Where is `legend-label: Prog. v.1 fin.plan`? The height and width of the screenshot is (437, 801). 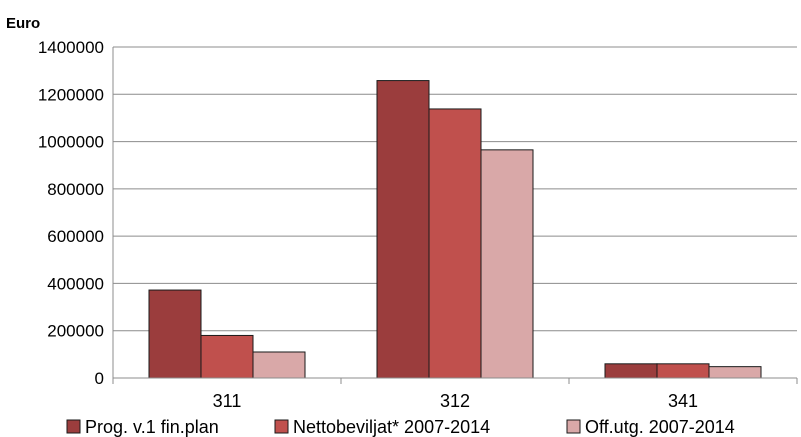 legend-label: Prog. v.1 fin.plan is located at coordinates (152, 427).